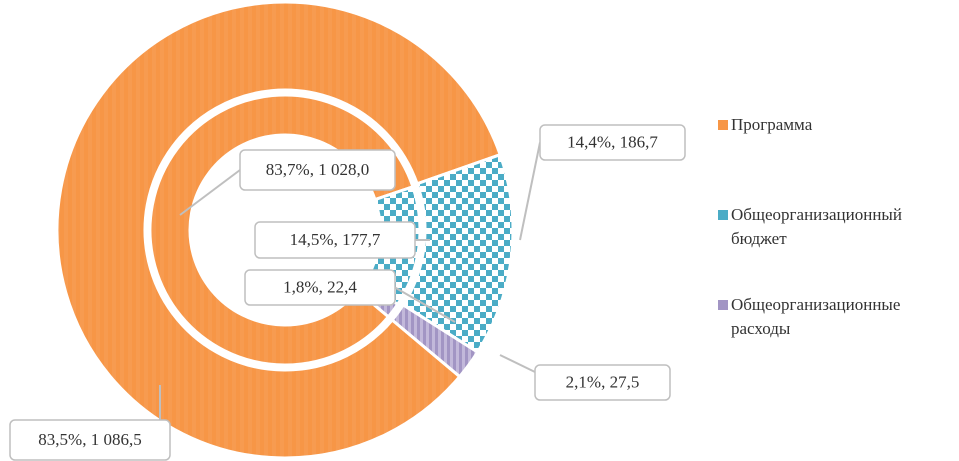  I want to click on data-label: 83,7%, 1 028,0, so click(317, 169).